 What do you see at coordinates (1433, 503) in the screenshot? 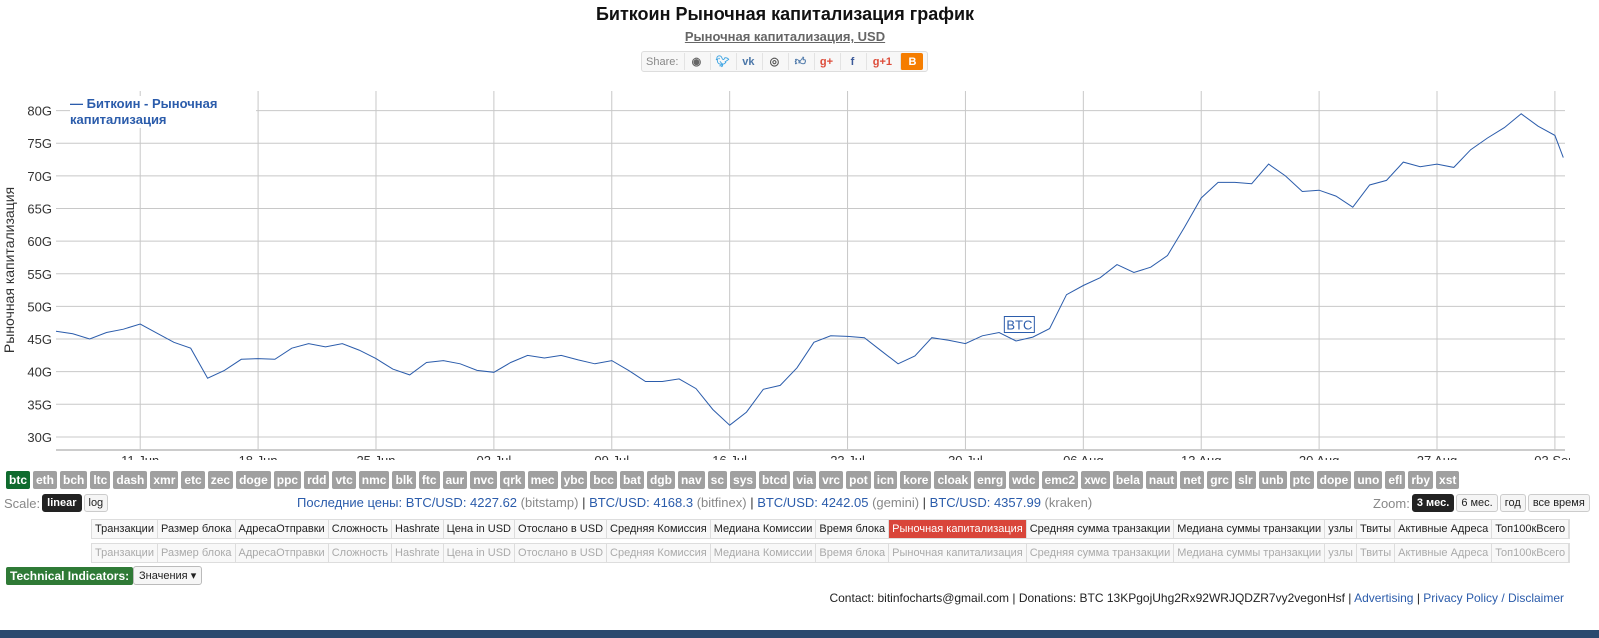
I see `zoom-option-button: 3 мес.` at bounding box center [1433, 503].